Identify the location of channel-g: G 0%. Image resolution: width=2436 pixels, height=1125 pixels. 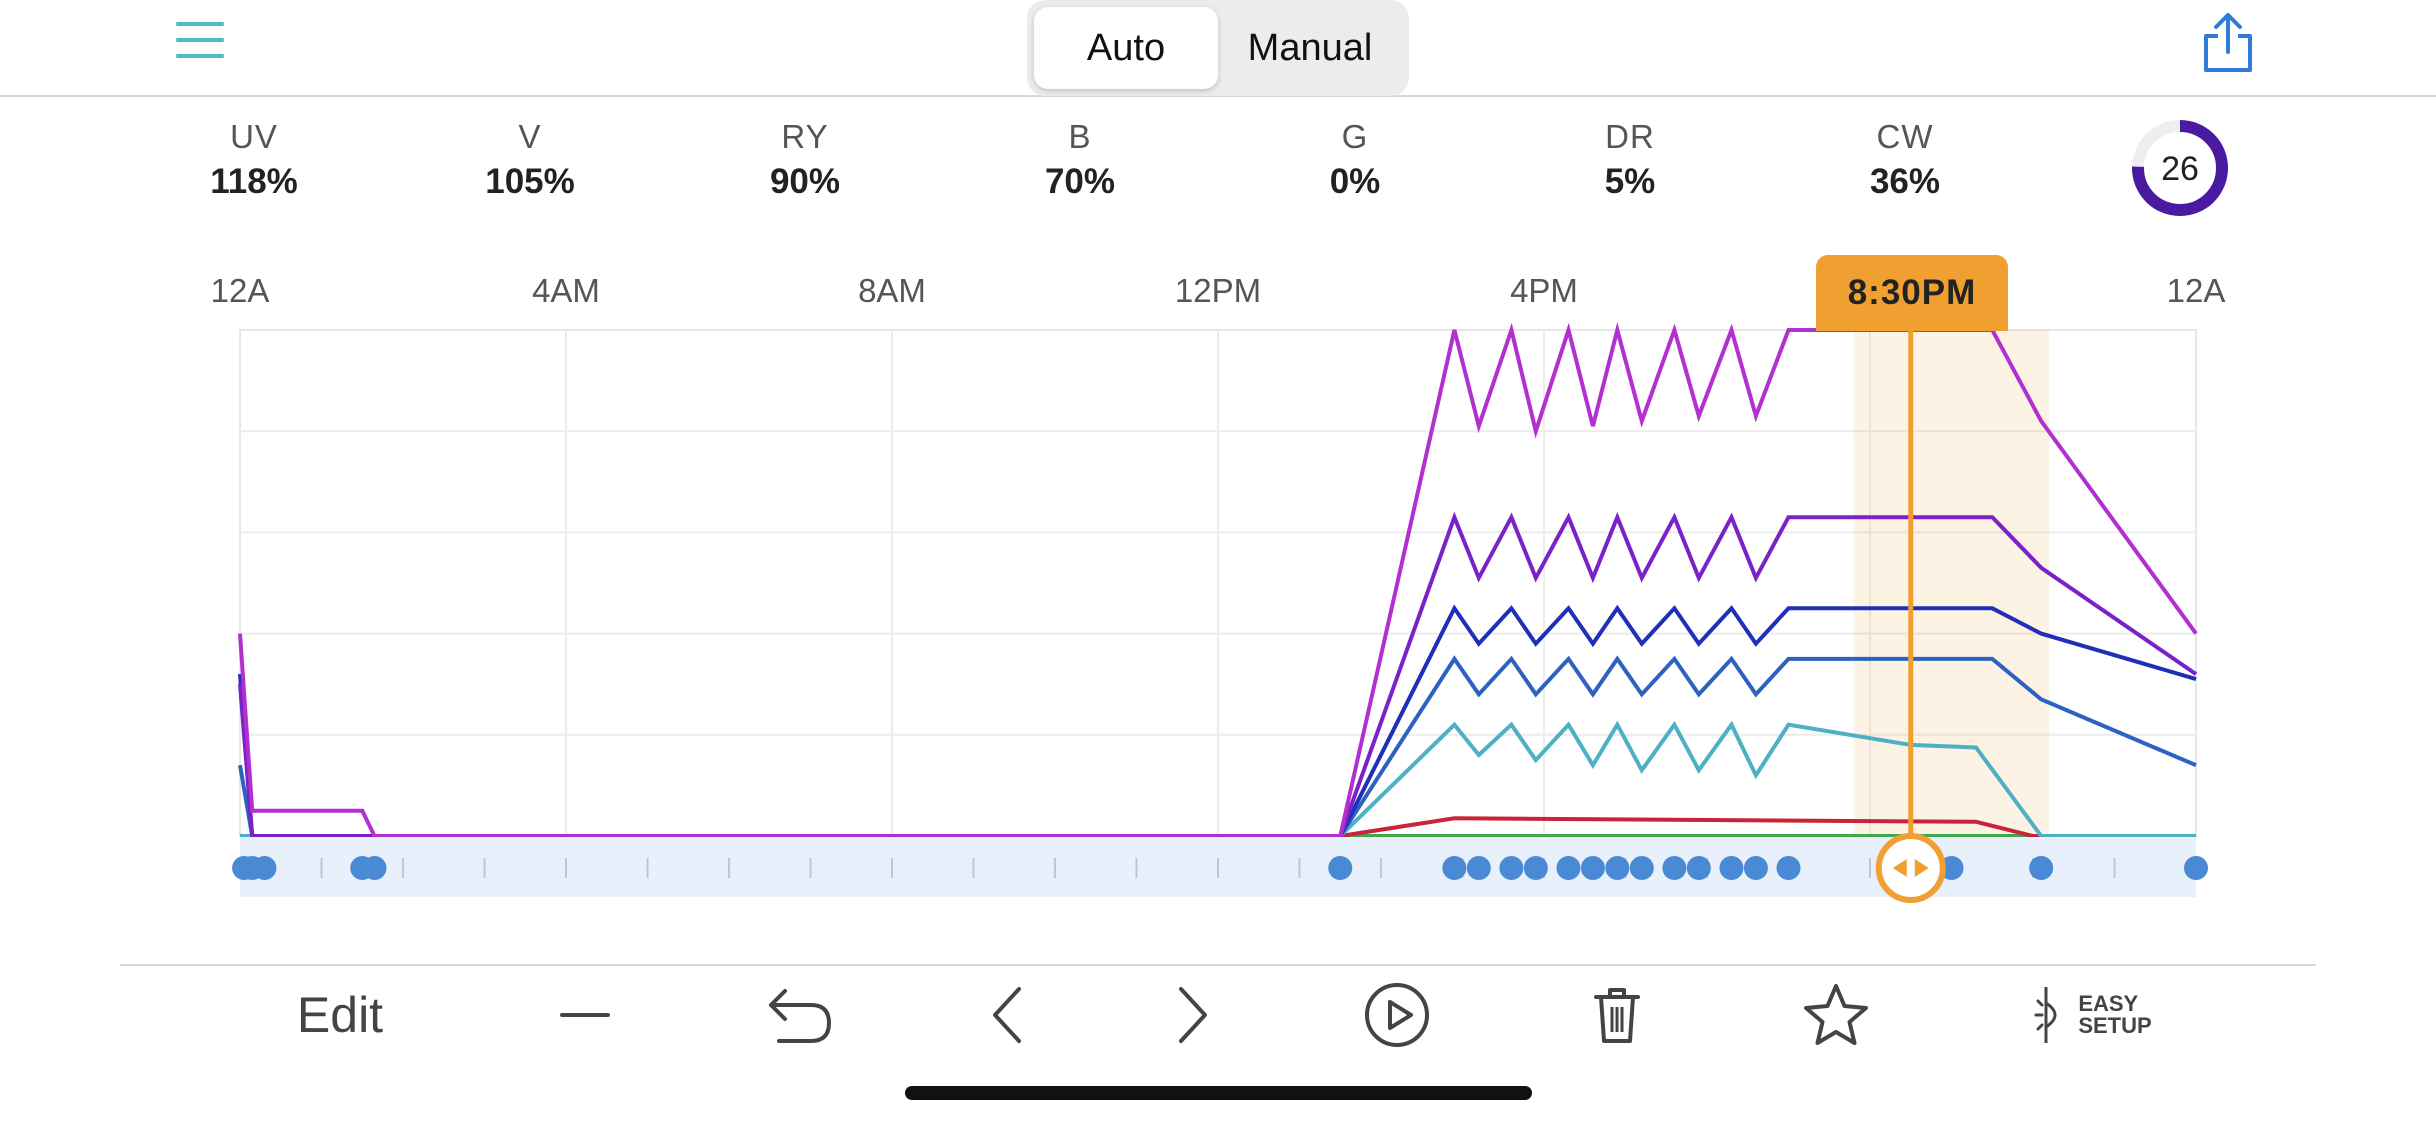
(1355, 160).